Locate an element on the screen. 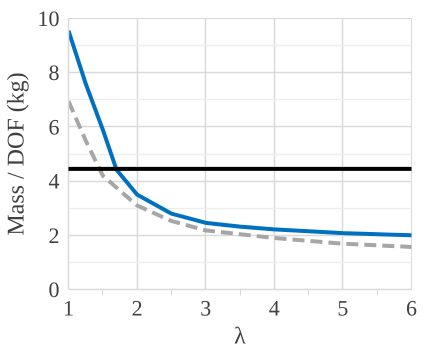 The image size is (423, 352). y-axis-title: Mass / DOF (kg) is located at coordinates (17, 154).